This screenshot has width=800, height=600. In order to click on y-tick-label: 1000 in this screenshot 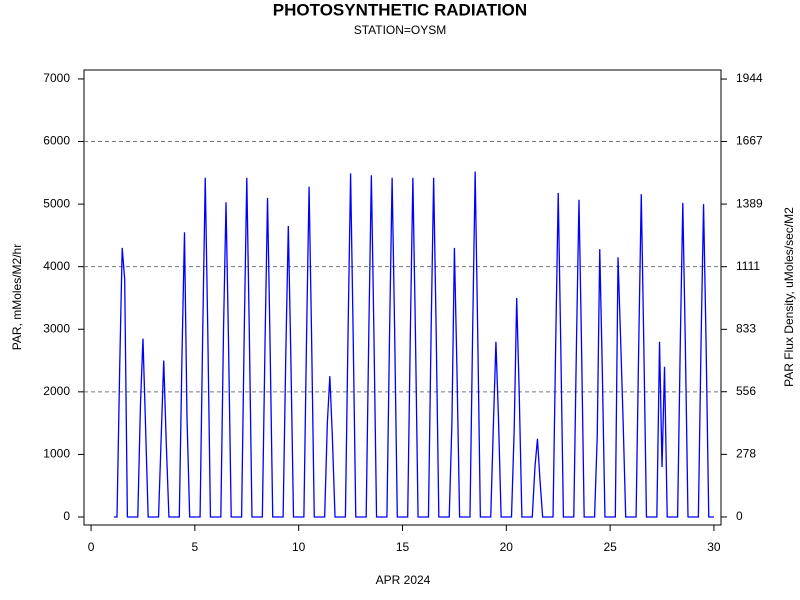, I will do `click(56, 454)`.